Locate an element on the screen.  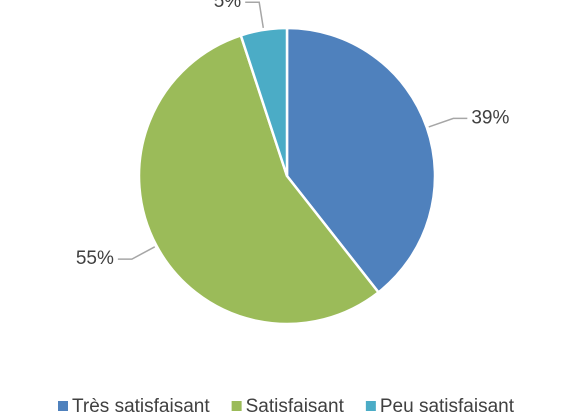
data-label: 39% is located at coordinates (490, 117).